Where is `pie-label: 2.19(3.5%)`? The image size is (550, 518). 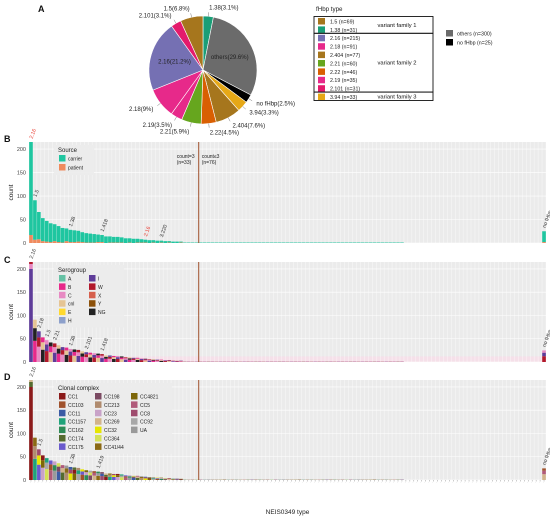
pie-label: 2.19(3.5%) is located at coordinates (157, 126).